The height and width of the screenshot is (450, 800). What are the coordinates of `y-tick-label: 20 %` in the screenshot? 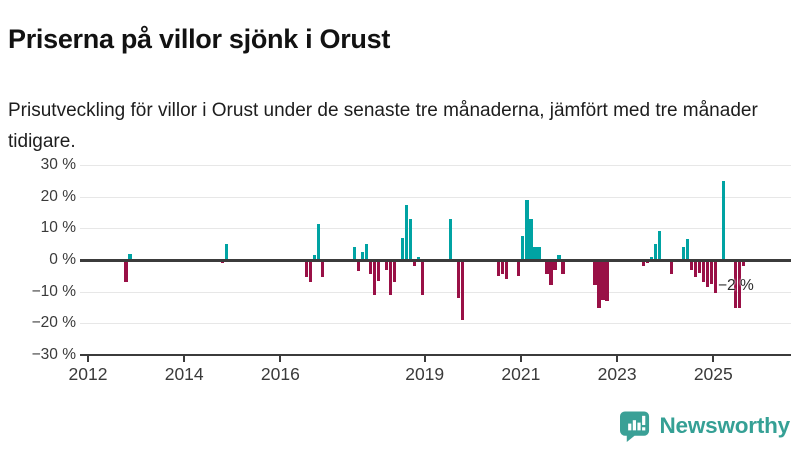 It's located at (58, 196).